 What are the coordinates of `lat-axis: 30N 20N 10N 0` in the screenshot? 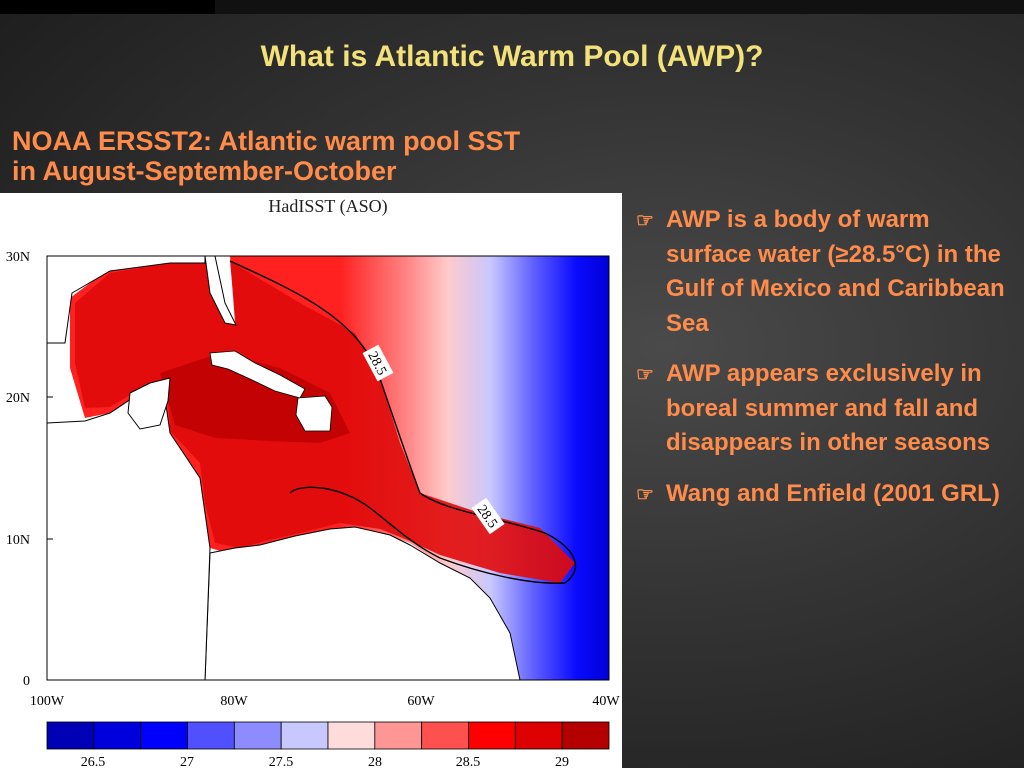 It's located at (29, 469).